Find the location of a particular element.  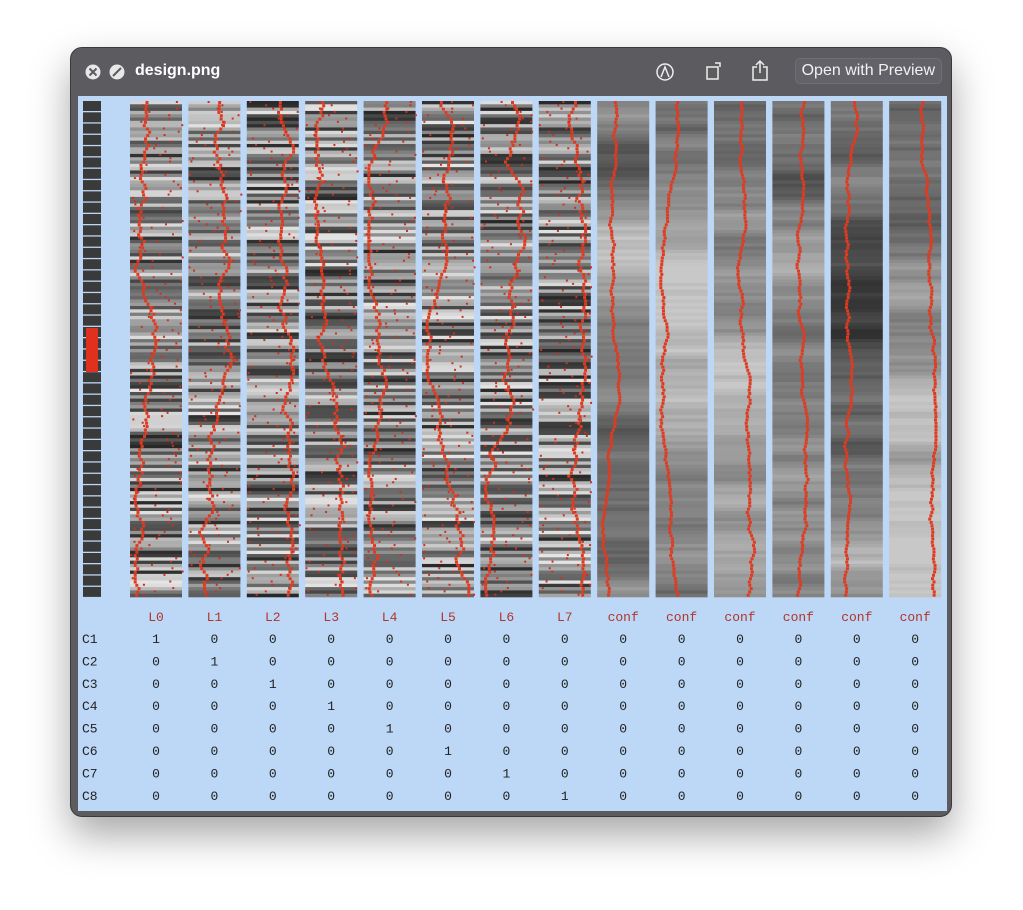

open-with-preview-button: Open with Preview is located at coordinates (868, 71).